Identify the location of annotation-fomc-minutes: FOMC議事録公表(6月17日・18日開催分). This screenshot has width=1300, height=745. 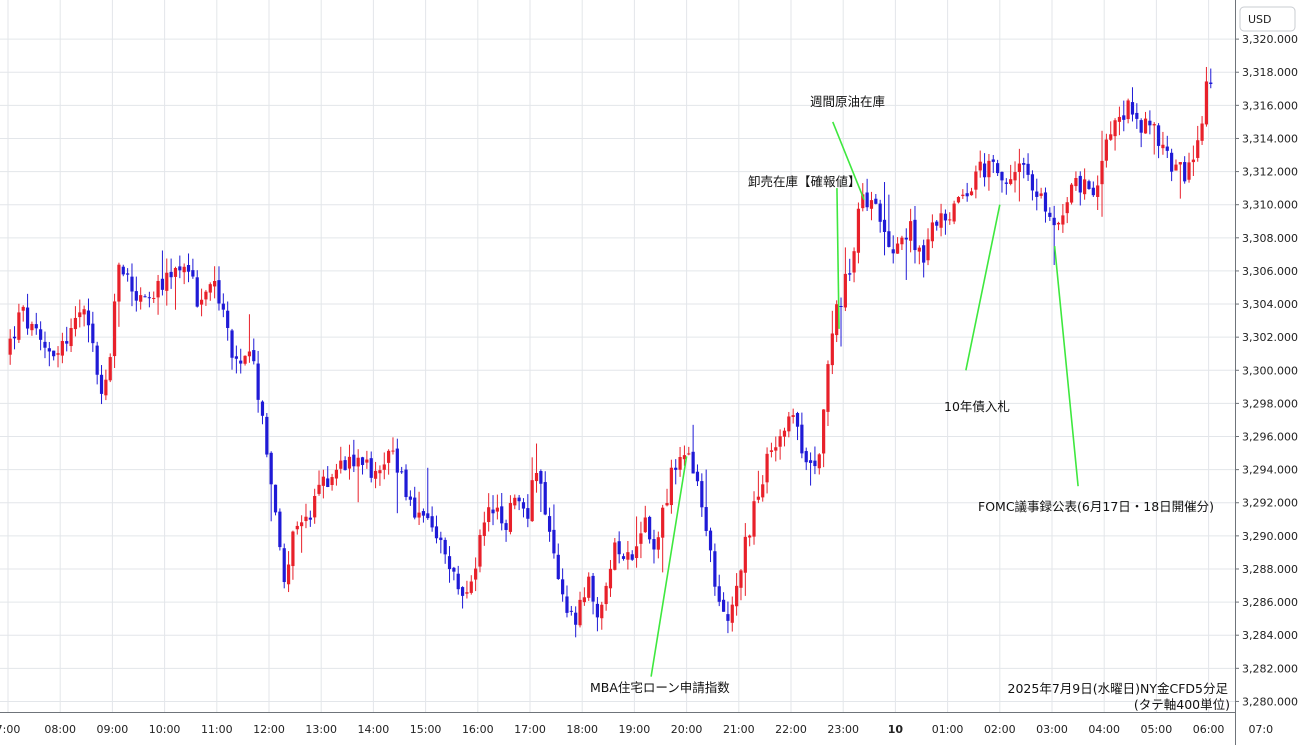
(1096, 506).